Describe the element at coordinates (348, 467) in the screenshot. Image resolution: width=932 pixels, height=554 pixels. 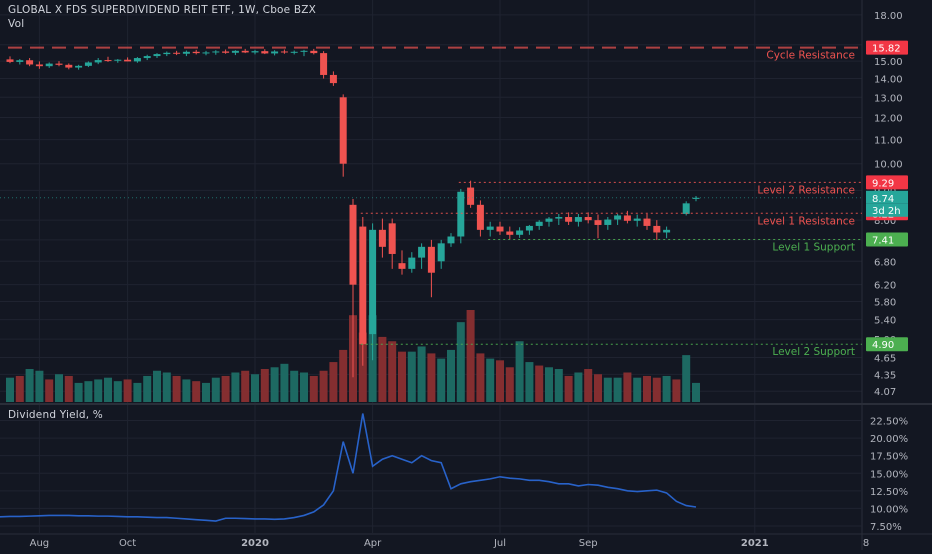
I see `dividend-yield-line` at that location.